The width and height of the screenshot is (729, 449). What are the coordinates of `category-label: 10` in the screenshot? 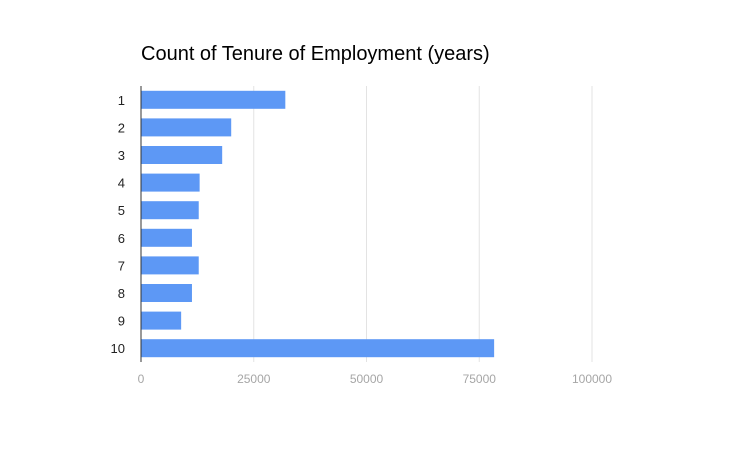 It's located at (118, 348).